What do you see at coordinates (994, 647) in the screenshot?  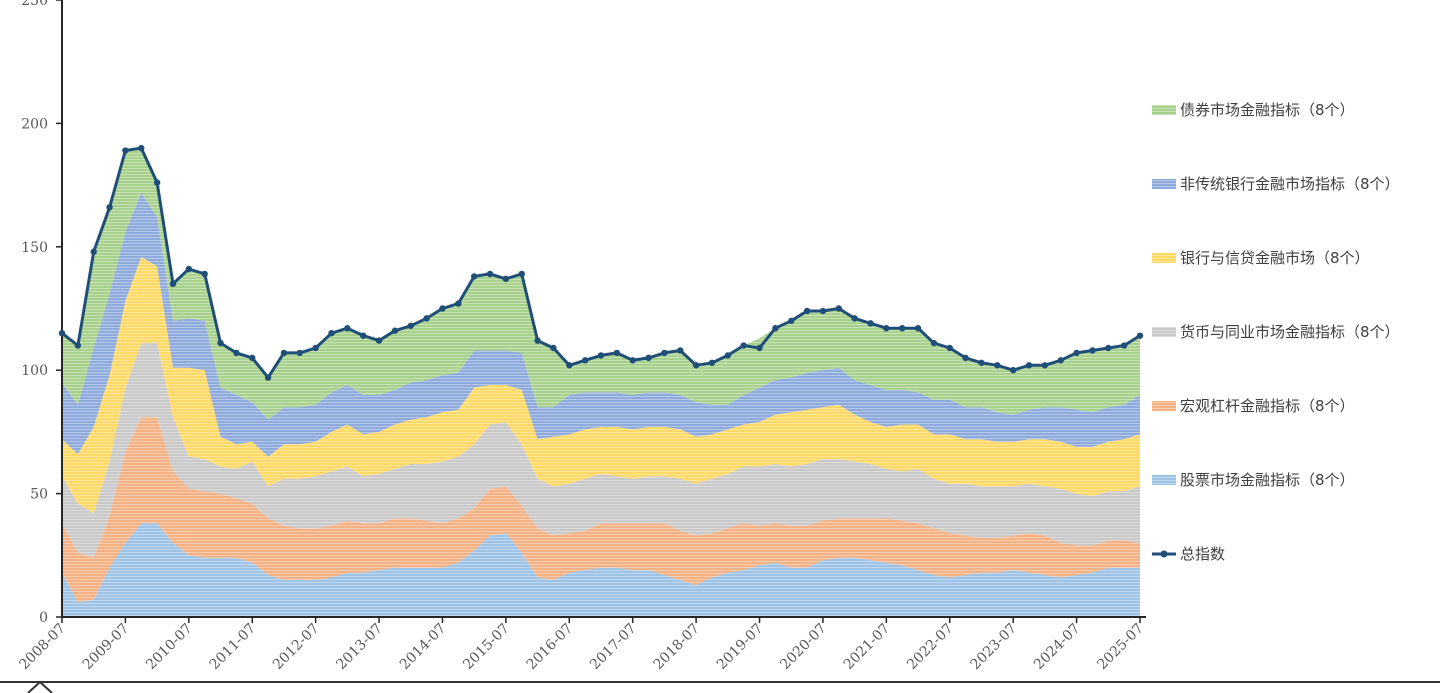 I see `x-tick-label: 2023-07` at bounding box center [994, 647].